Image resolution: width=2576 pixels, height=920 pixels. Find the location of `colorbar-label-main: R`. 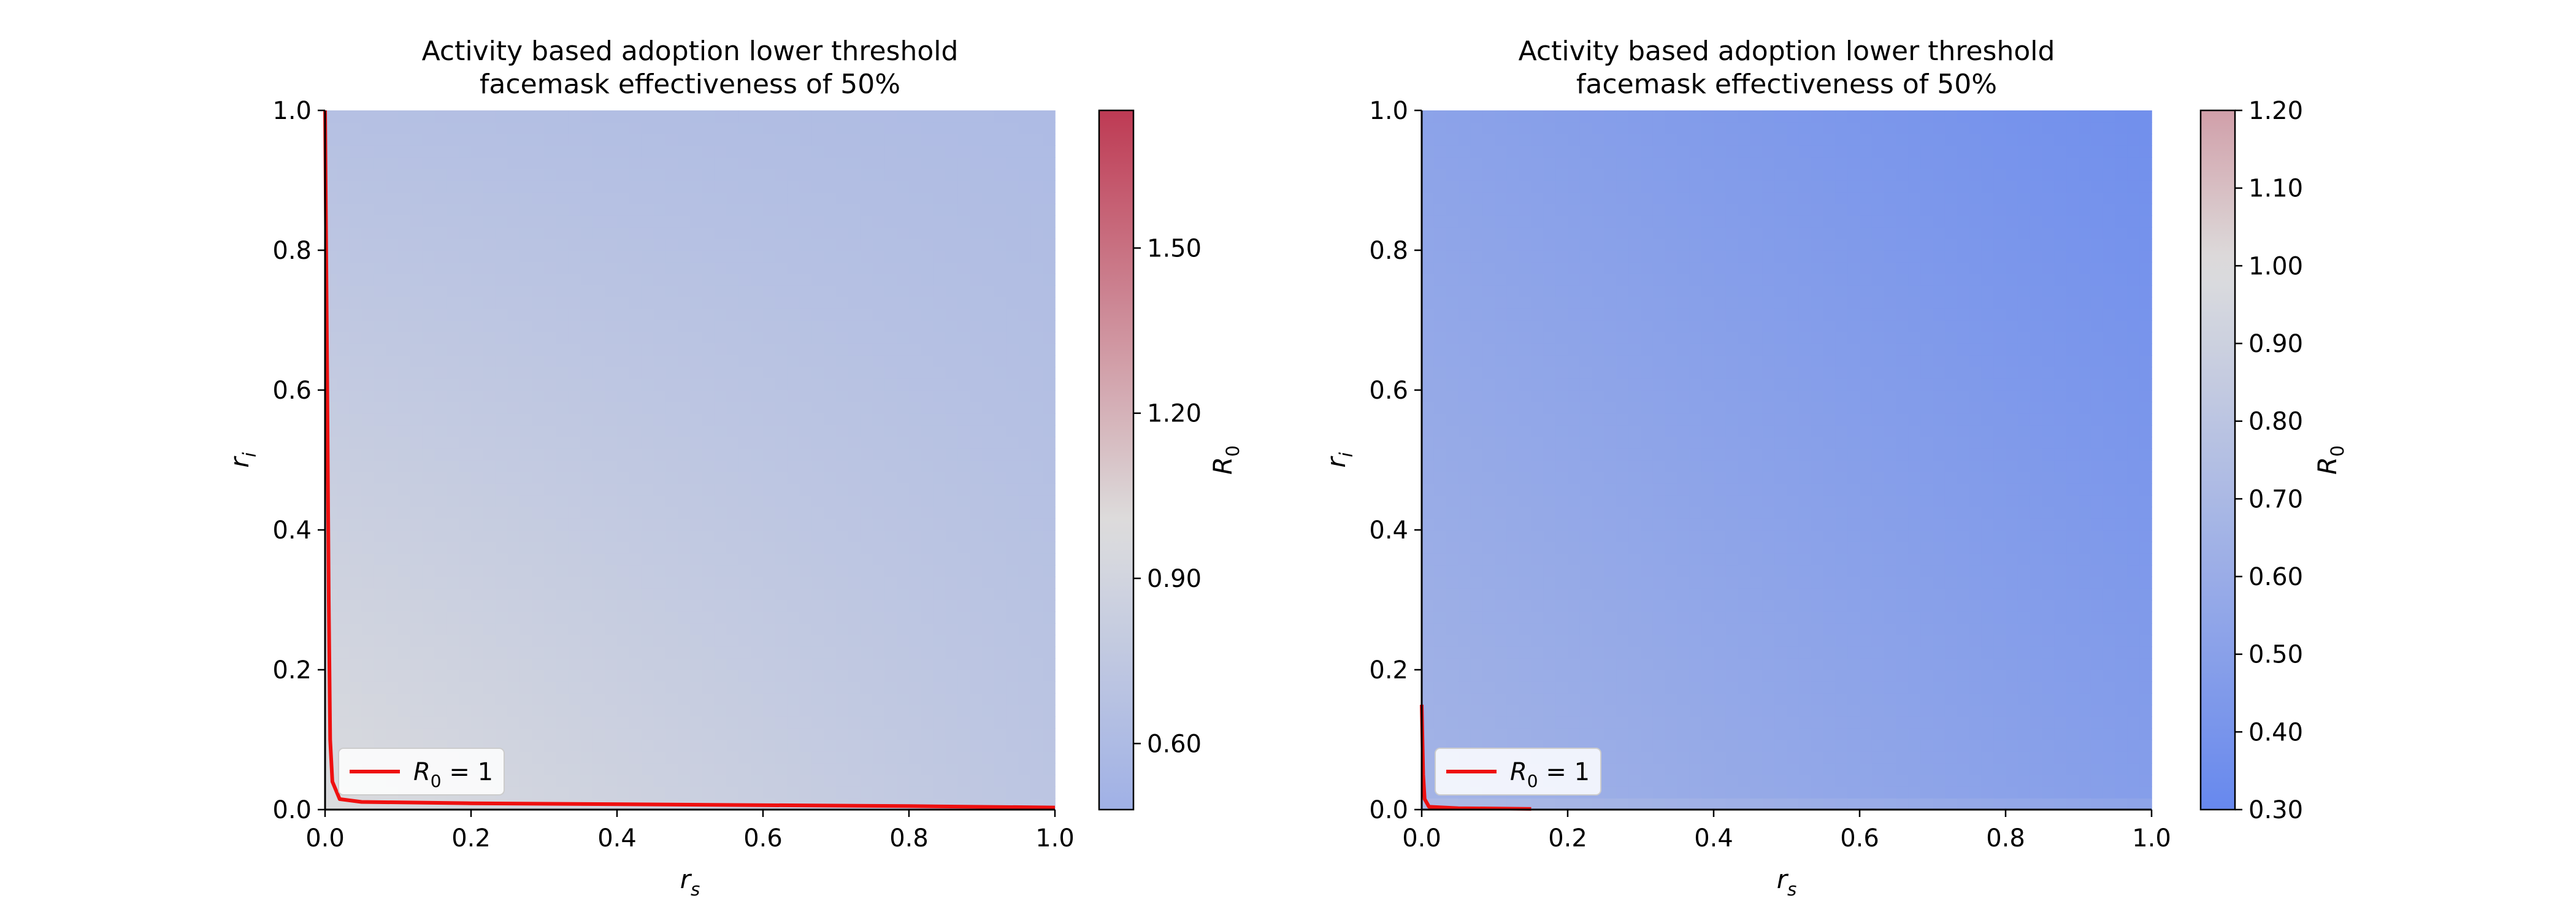

colorbar-label-main: R is located at coordinates (1223, 466).